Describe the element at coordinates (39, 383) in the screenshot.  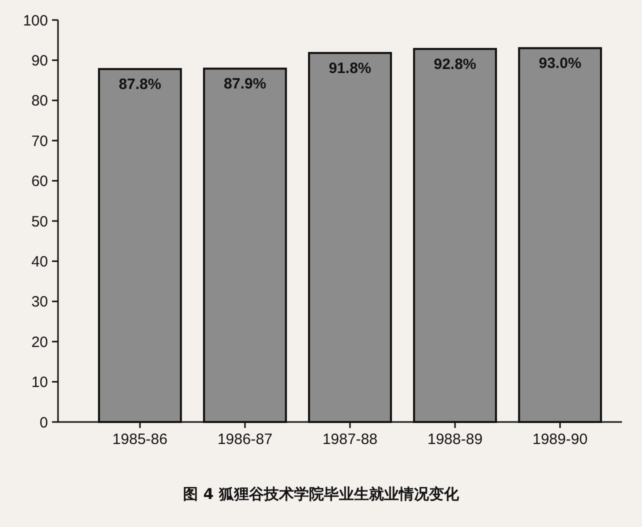
I see `y-tick-label: 10` at that location.